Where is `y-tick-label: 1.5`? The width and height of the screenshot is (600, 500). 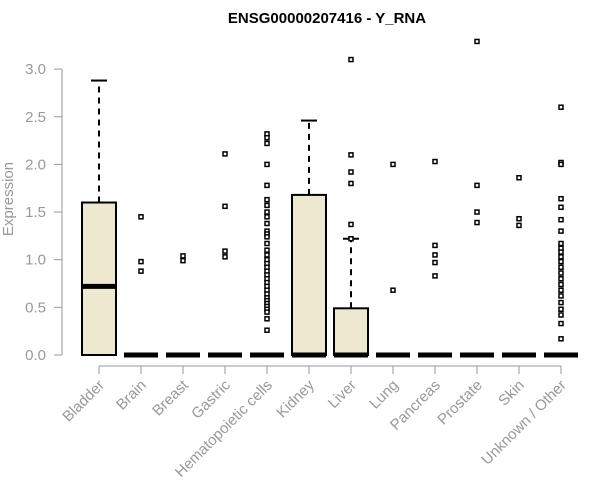 y-tick-label: 1.5 is located at coordinates (35, 212).